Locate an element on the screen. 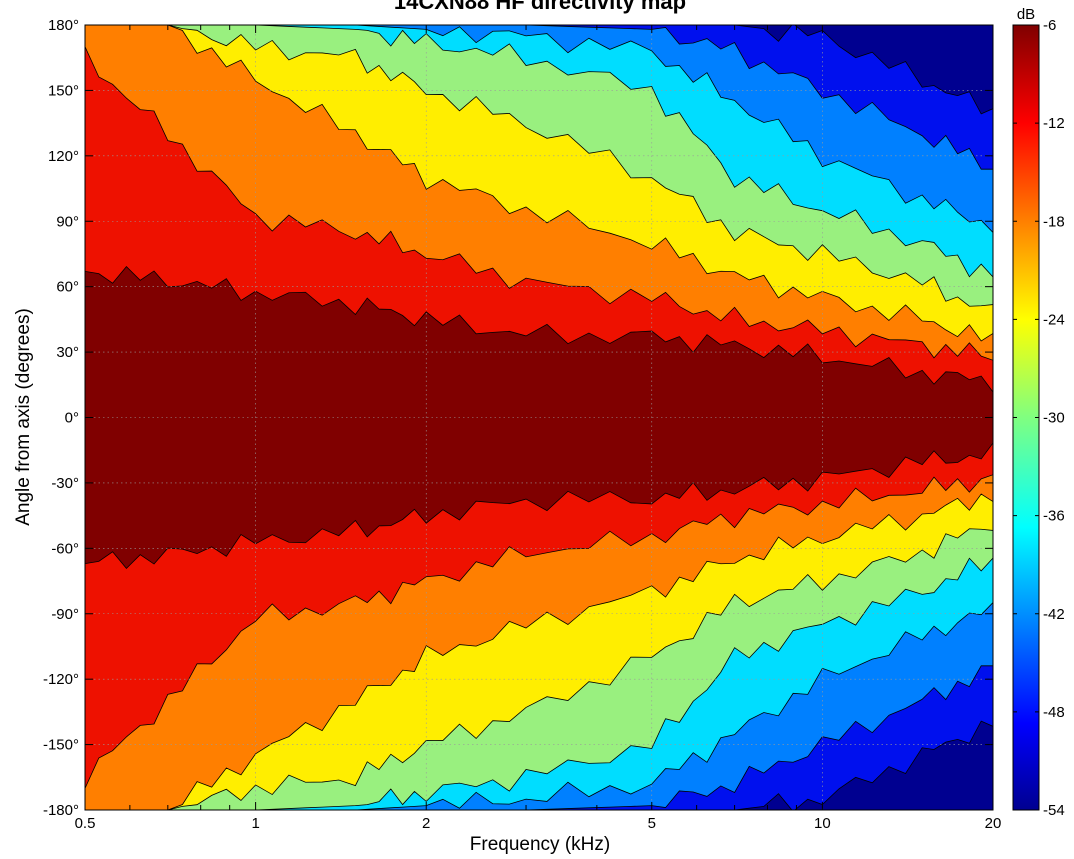 The height and width of the screenshot is (859, 1074). contour-42db-upper is located at coordinates (539, 97).